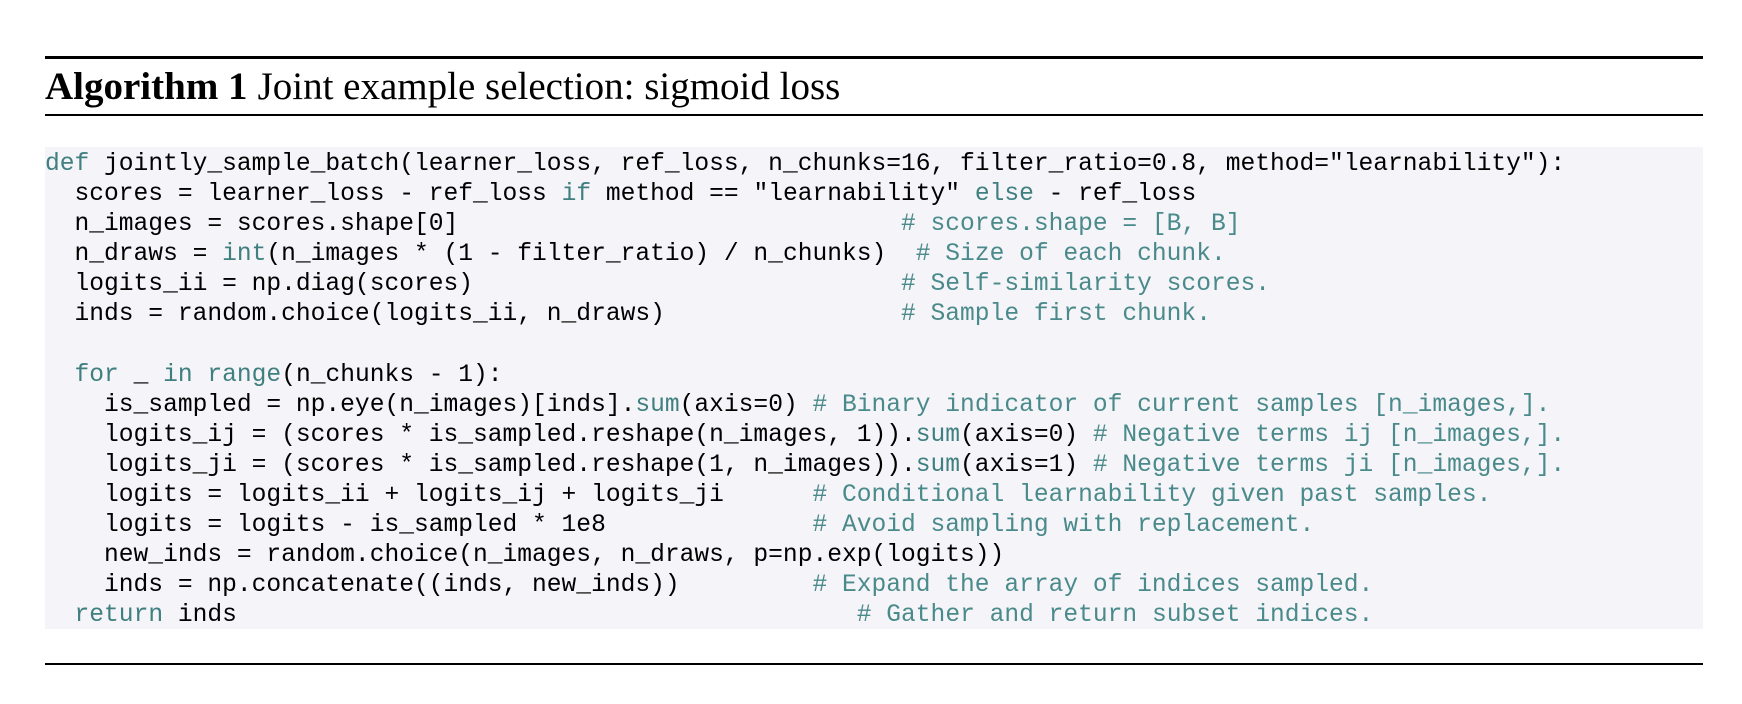 The height and width of the screenshot is (704, 1742). Describe the element at coordinates (1329, 465) in the screenshot. I see `code-comment: # Negative terms ji [n_images,].` at that location.